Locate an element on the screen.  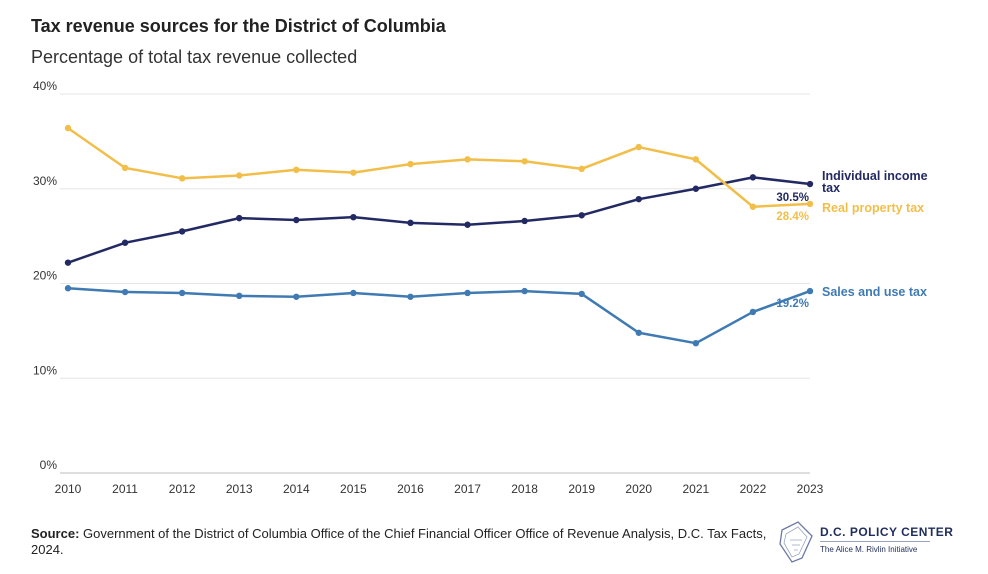
logo-tagline: The Alice M. Rivlin Initiative is located at coordinates (869, 549).